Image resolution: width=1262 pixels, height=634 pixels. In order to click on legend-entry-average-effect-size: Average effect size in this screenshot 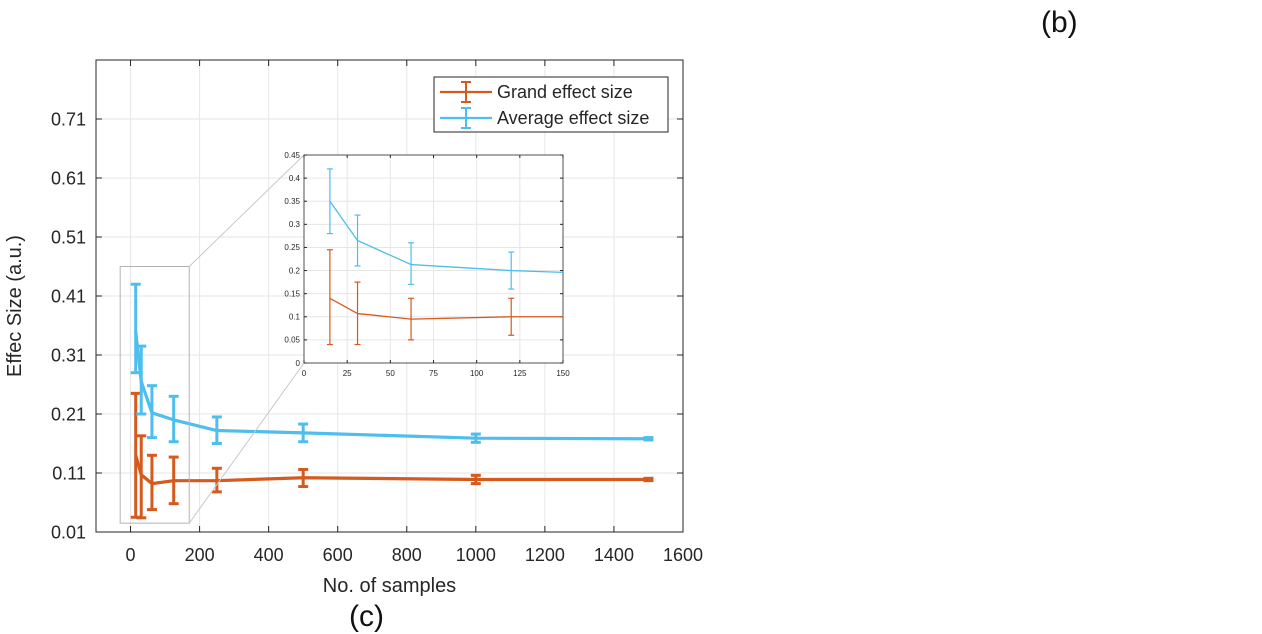, I will do `click(544, 118)`.